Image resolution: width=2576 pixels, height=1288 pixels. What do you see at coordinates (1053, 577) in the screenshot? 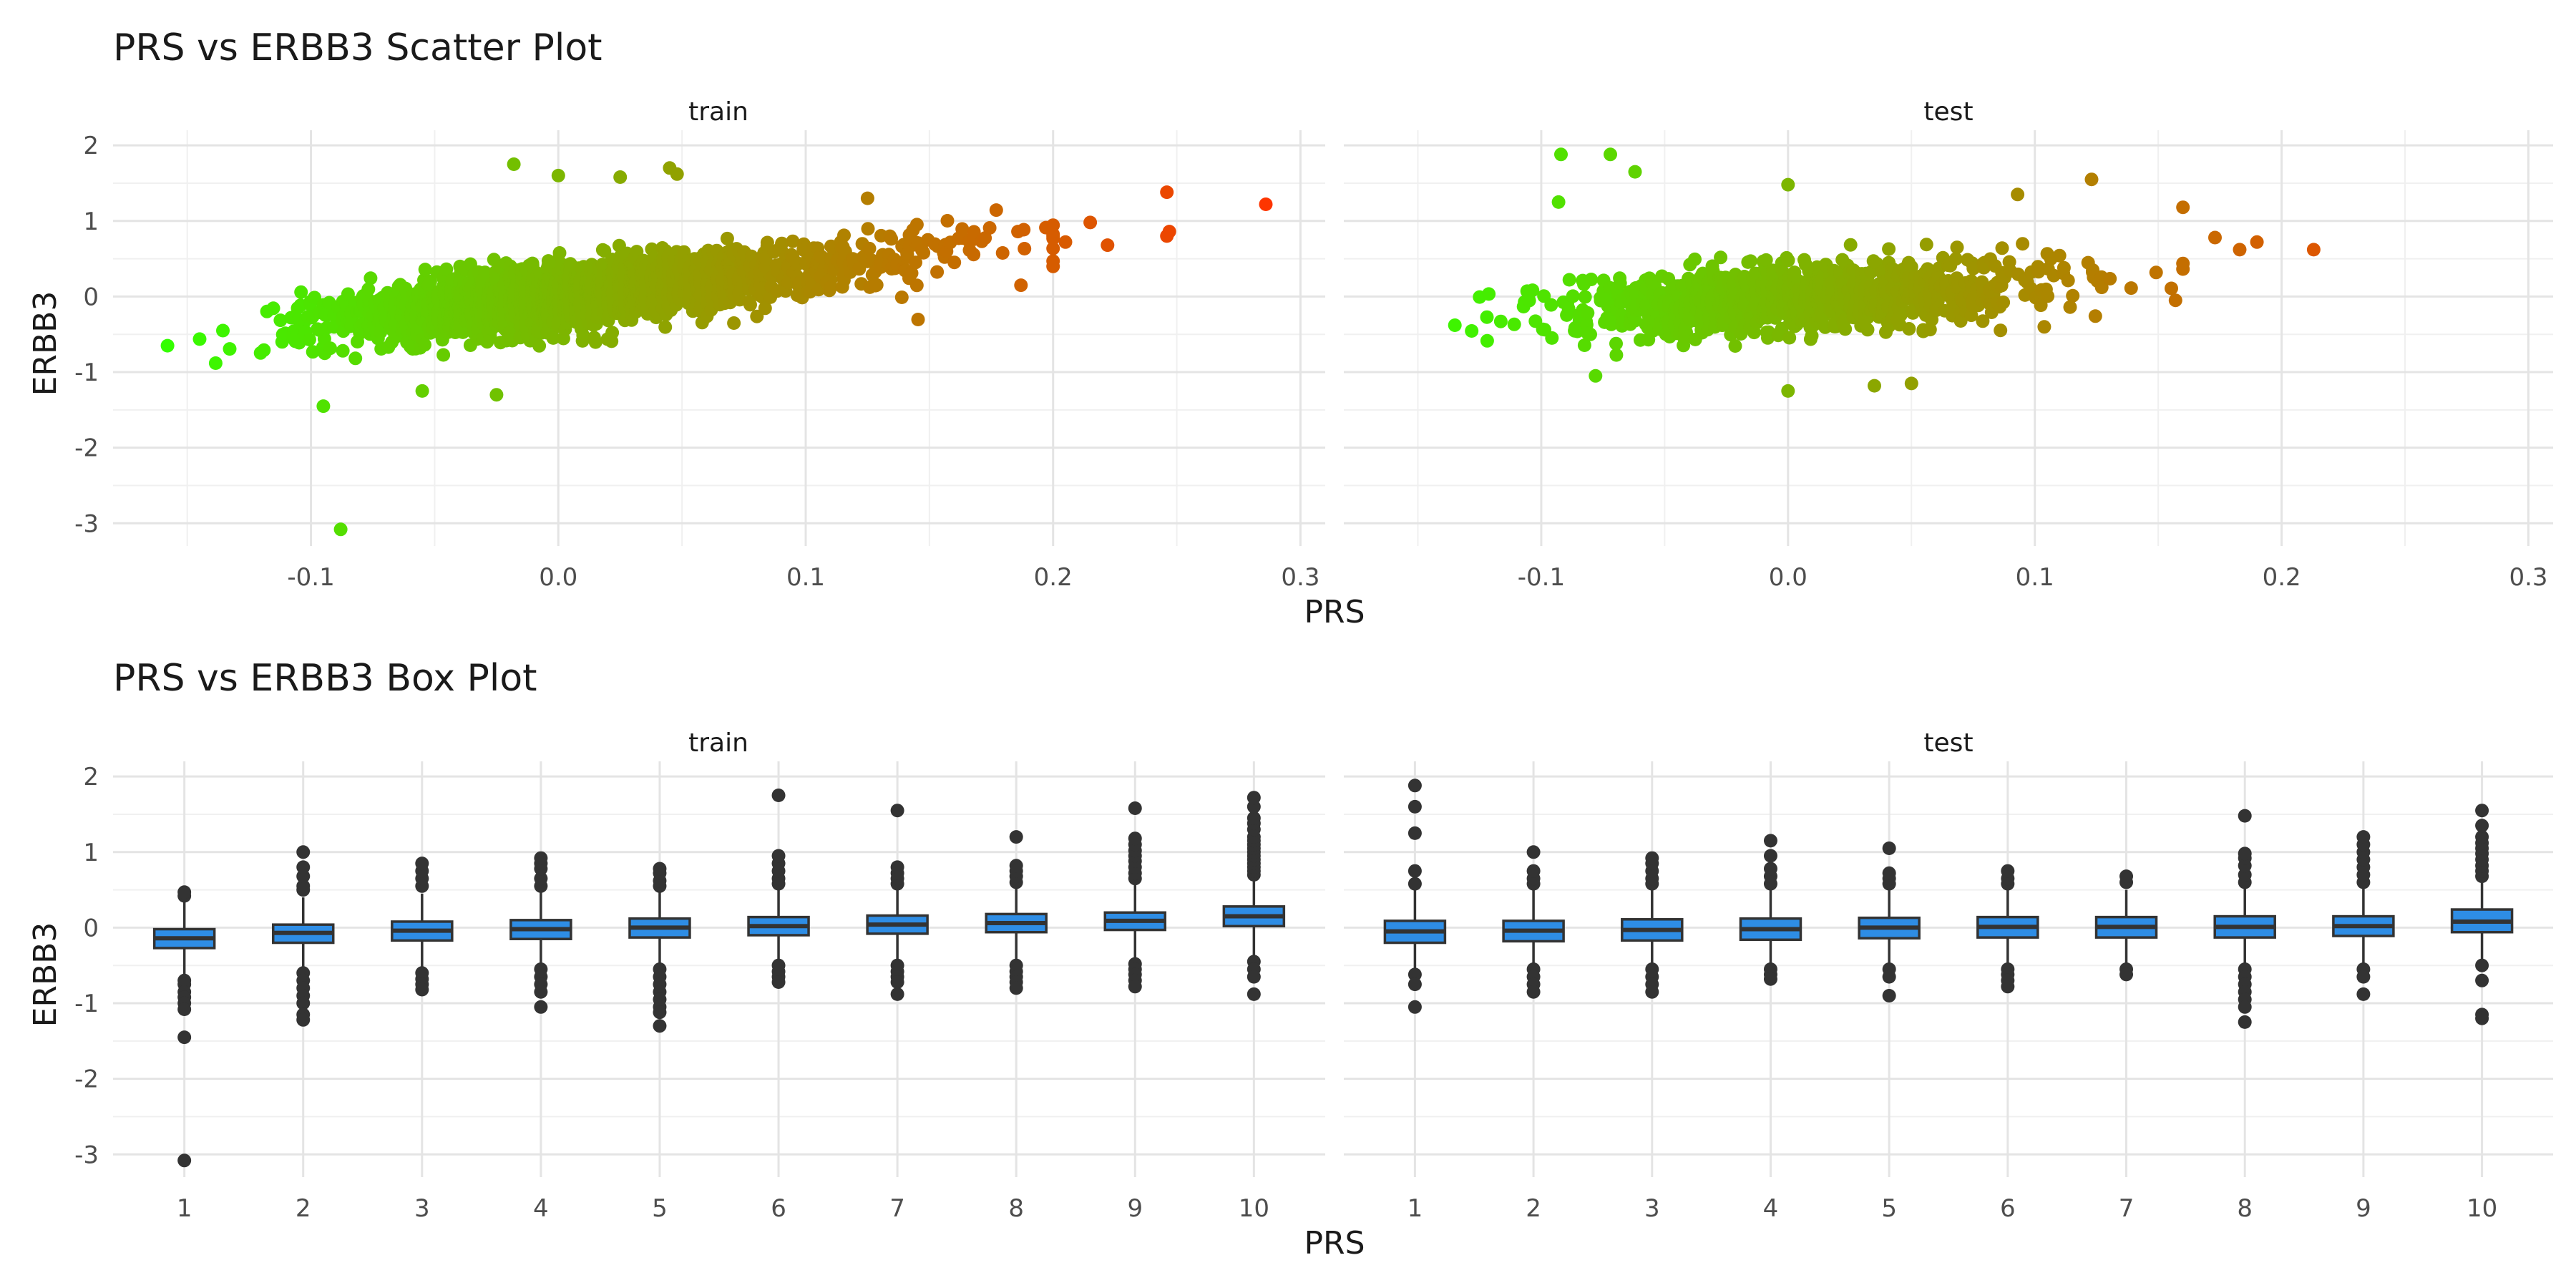
I see `scatter-x-tick-label: 0.2` at bounding box center [1053, 577].